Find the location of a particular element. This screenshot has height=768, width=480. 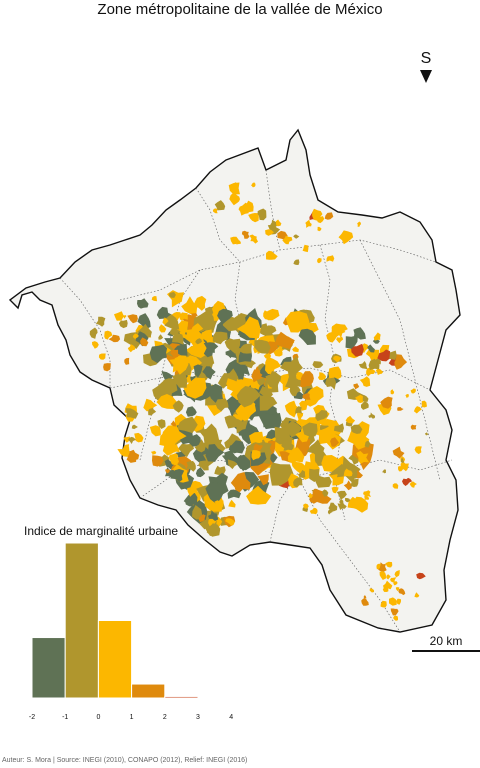

legend-tick-label: 1 is located at coordinates (132, 717).